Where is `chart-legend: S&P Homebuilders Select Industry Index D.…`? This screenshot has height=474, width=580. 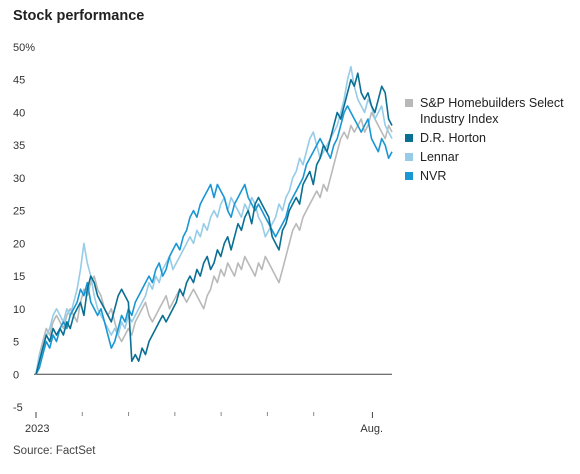 chart-legend: S&P Homebuilders Select Industry Index D.… is located at coordinates (490, 141).